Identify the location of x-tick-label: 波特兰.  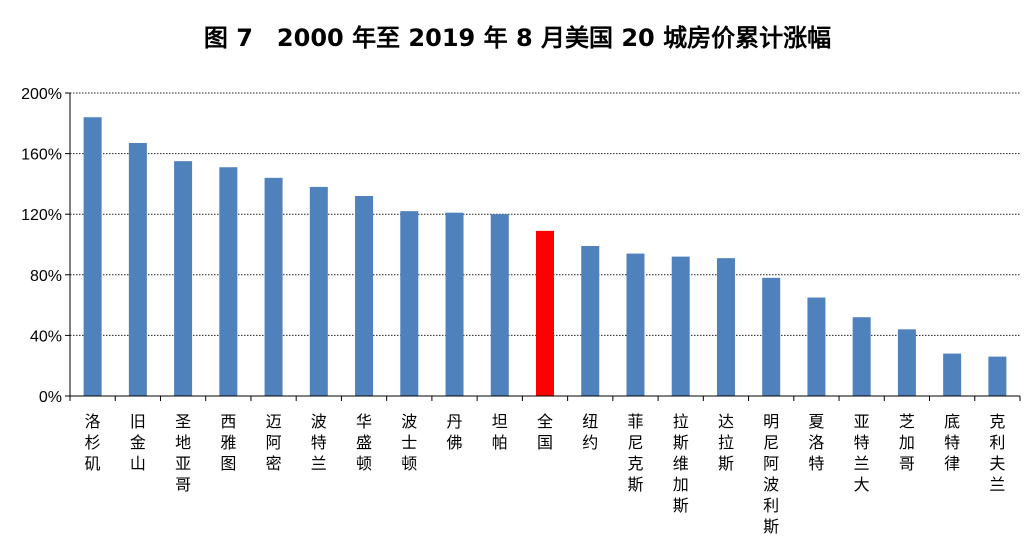
(319, 442).